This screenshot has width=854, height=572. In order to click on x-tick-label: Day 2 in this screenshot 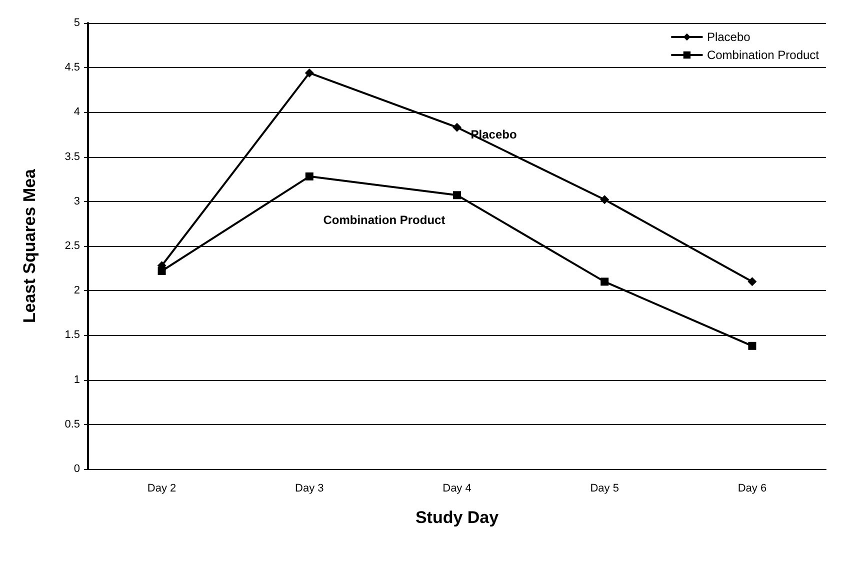, I will do `click(161, 488)`.